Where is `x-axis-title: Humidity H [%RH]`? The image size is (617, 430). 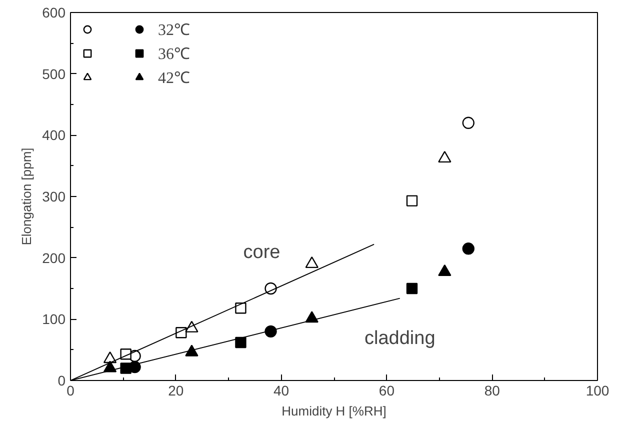
x-axis-title: Humidity H [%RH] is located at coordinates (334, 411).